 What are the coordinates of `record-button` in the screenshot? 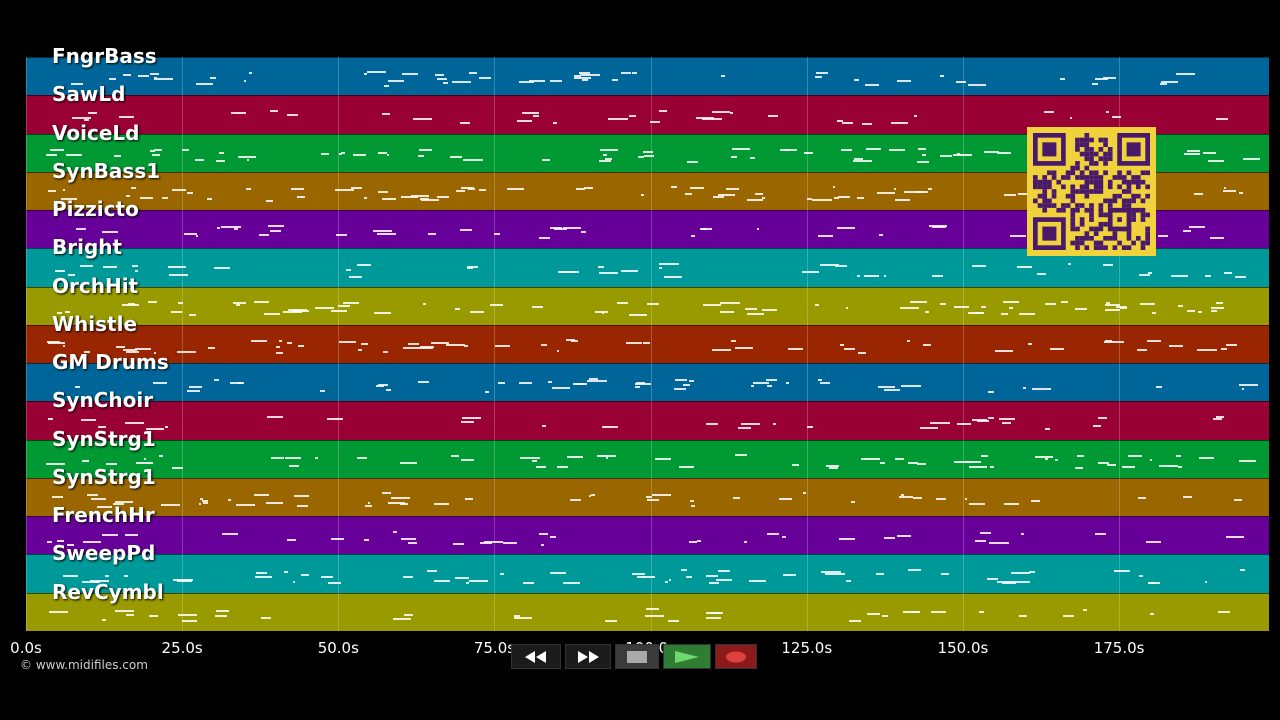 It's located at (736, 656).